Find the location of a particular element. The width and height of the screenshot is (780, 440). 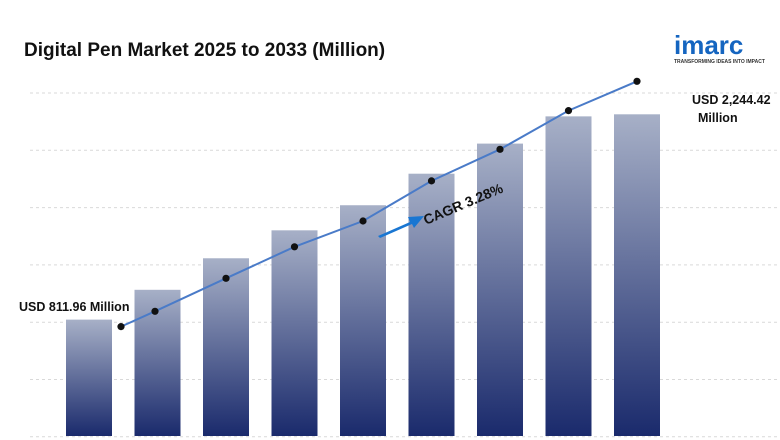

bar-2033 is located at coordinates (637, 275).